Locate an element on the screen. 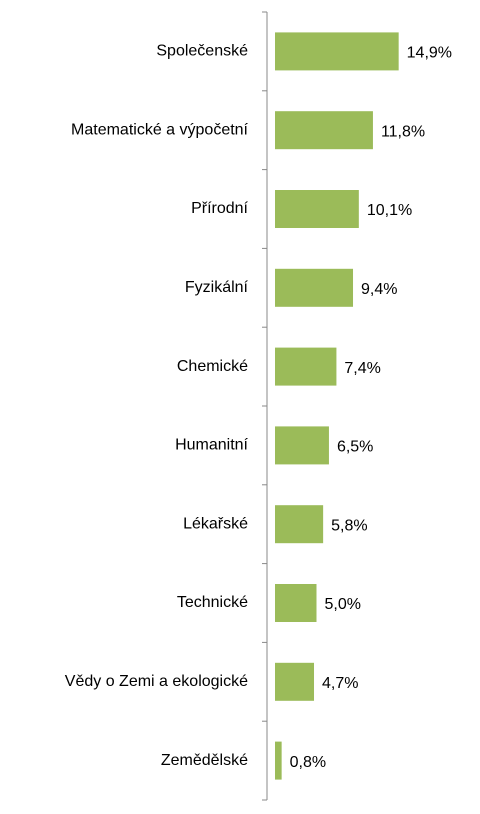  category-label: Přírodní is located at coordinates (219, 208).